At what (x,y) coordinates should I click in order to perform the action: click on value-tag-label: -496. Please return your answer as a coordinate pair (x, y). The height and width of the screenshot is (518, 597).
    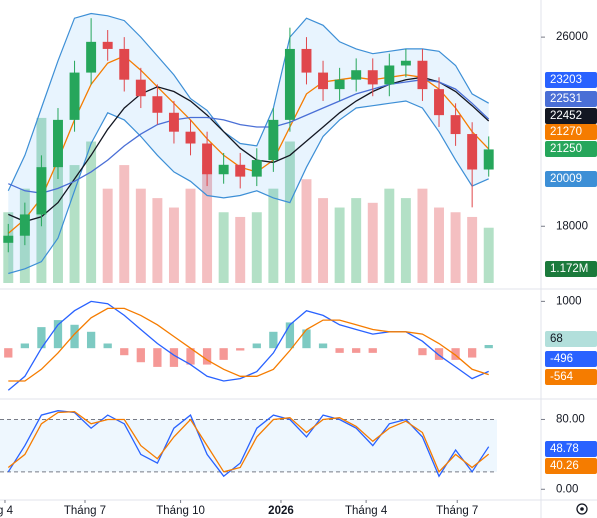
    Looking at the image, I should click on (561, 359).